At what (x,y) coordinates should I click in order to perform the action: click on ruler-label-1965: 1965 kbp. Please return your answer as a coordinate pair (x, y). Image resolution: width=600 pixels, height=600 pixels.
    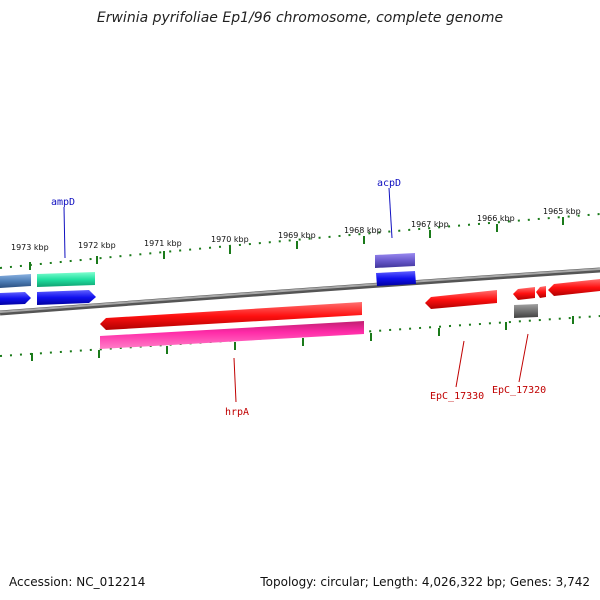
    Looking at the image, I should click on (562, 211).